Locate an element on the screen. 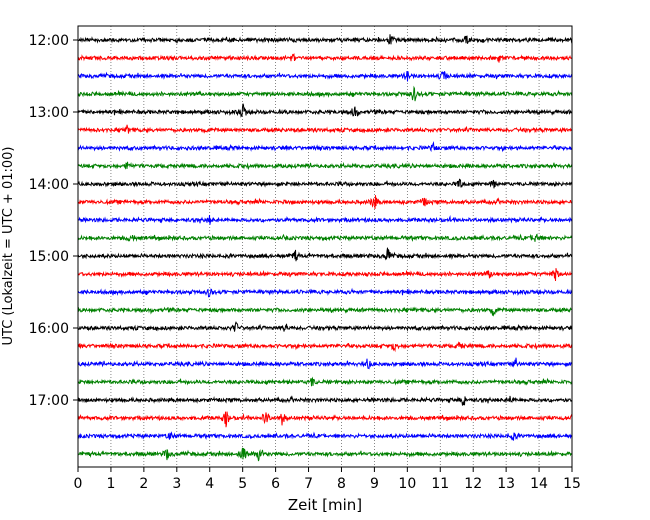 The width and height of the screenshot is (650, 520). x-axis-ticks: 0 1 2 3 4 5 6 7 8 9 10 11 12 13 14 15 is located at coordinates (327, 479).